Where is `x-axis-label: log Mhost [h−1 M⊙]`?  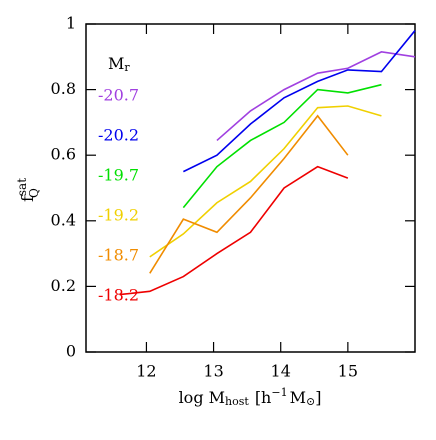
x-axis-label: log Mhost [h−1 M⊙] is located at coordinates (250, 397).